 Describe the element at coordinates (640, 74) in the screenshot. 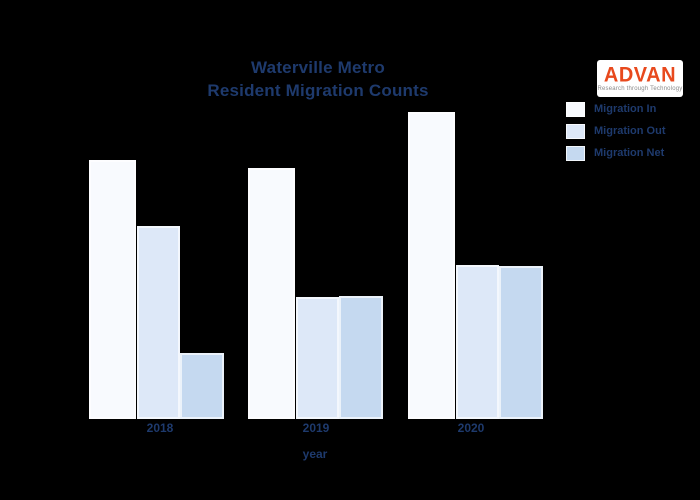

I see `advan-logo-wordmark: ADVAN` at that location.